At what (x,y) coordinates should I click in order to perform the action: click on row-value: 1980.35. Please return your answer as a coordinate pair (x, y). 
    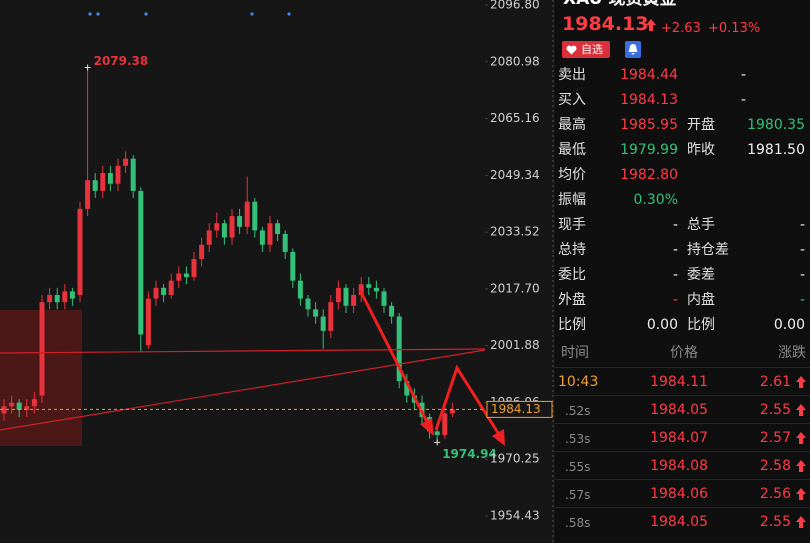
    Looking at the image, I should click on (776, 125).